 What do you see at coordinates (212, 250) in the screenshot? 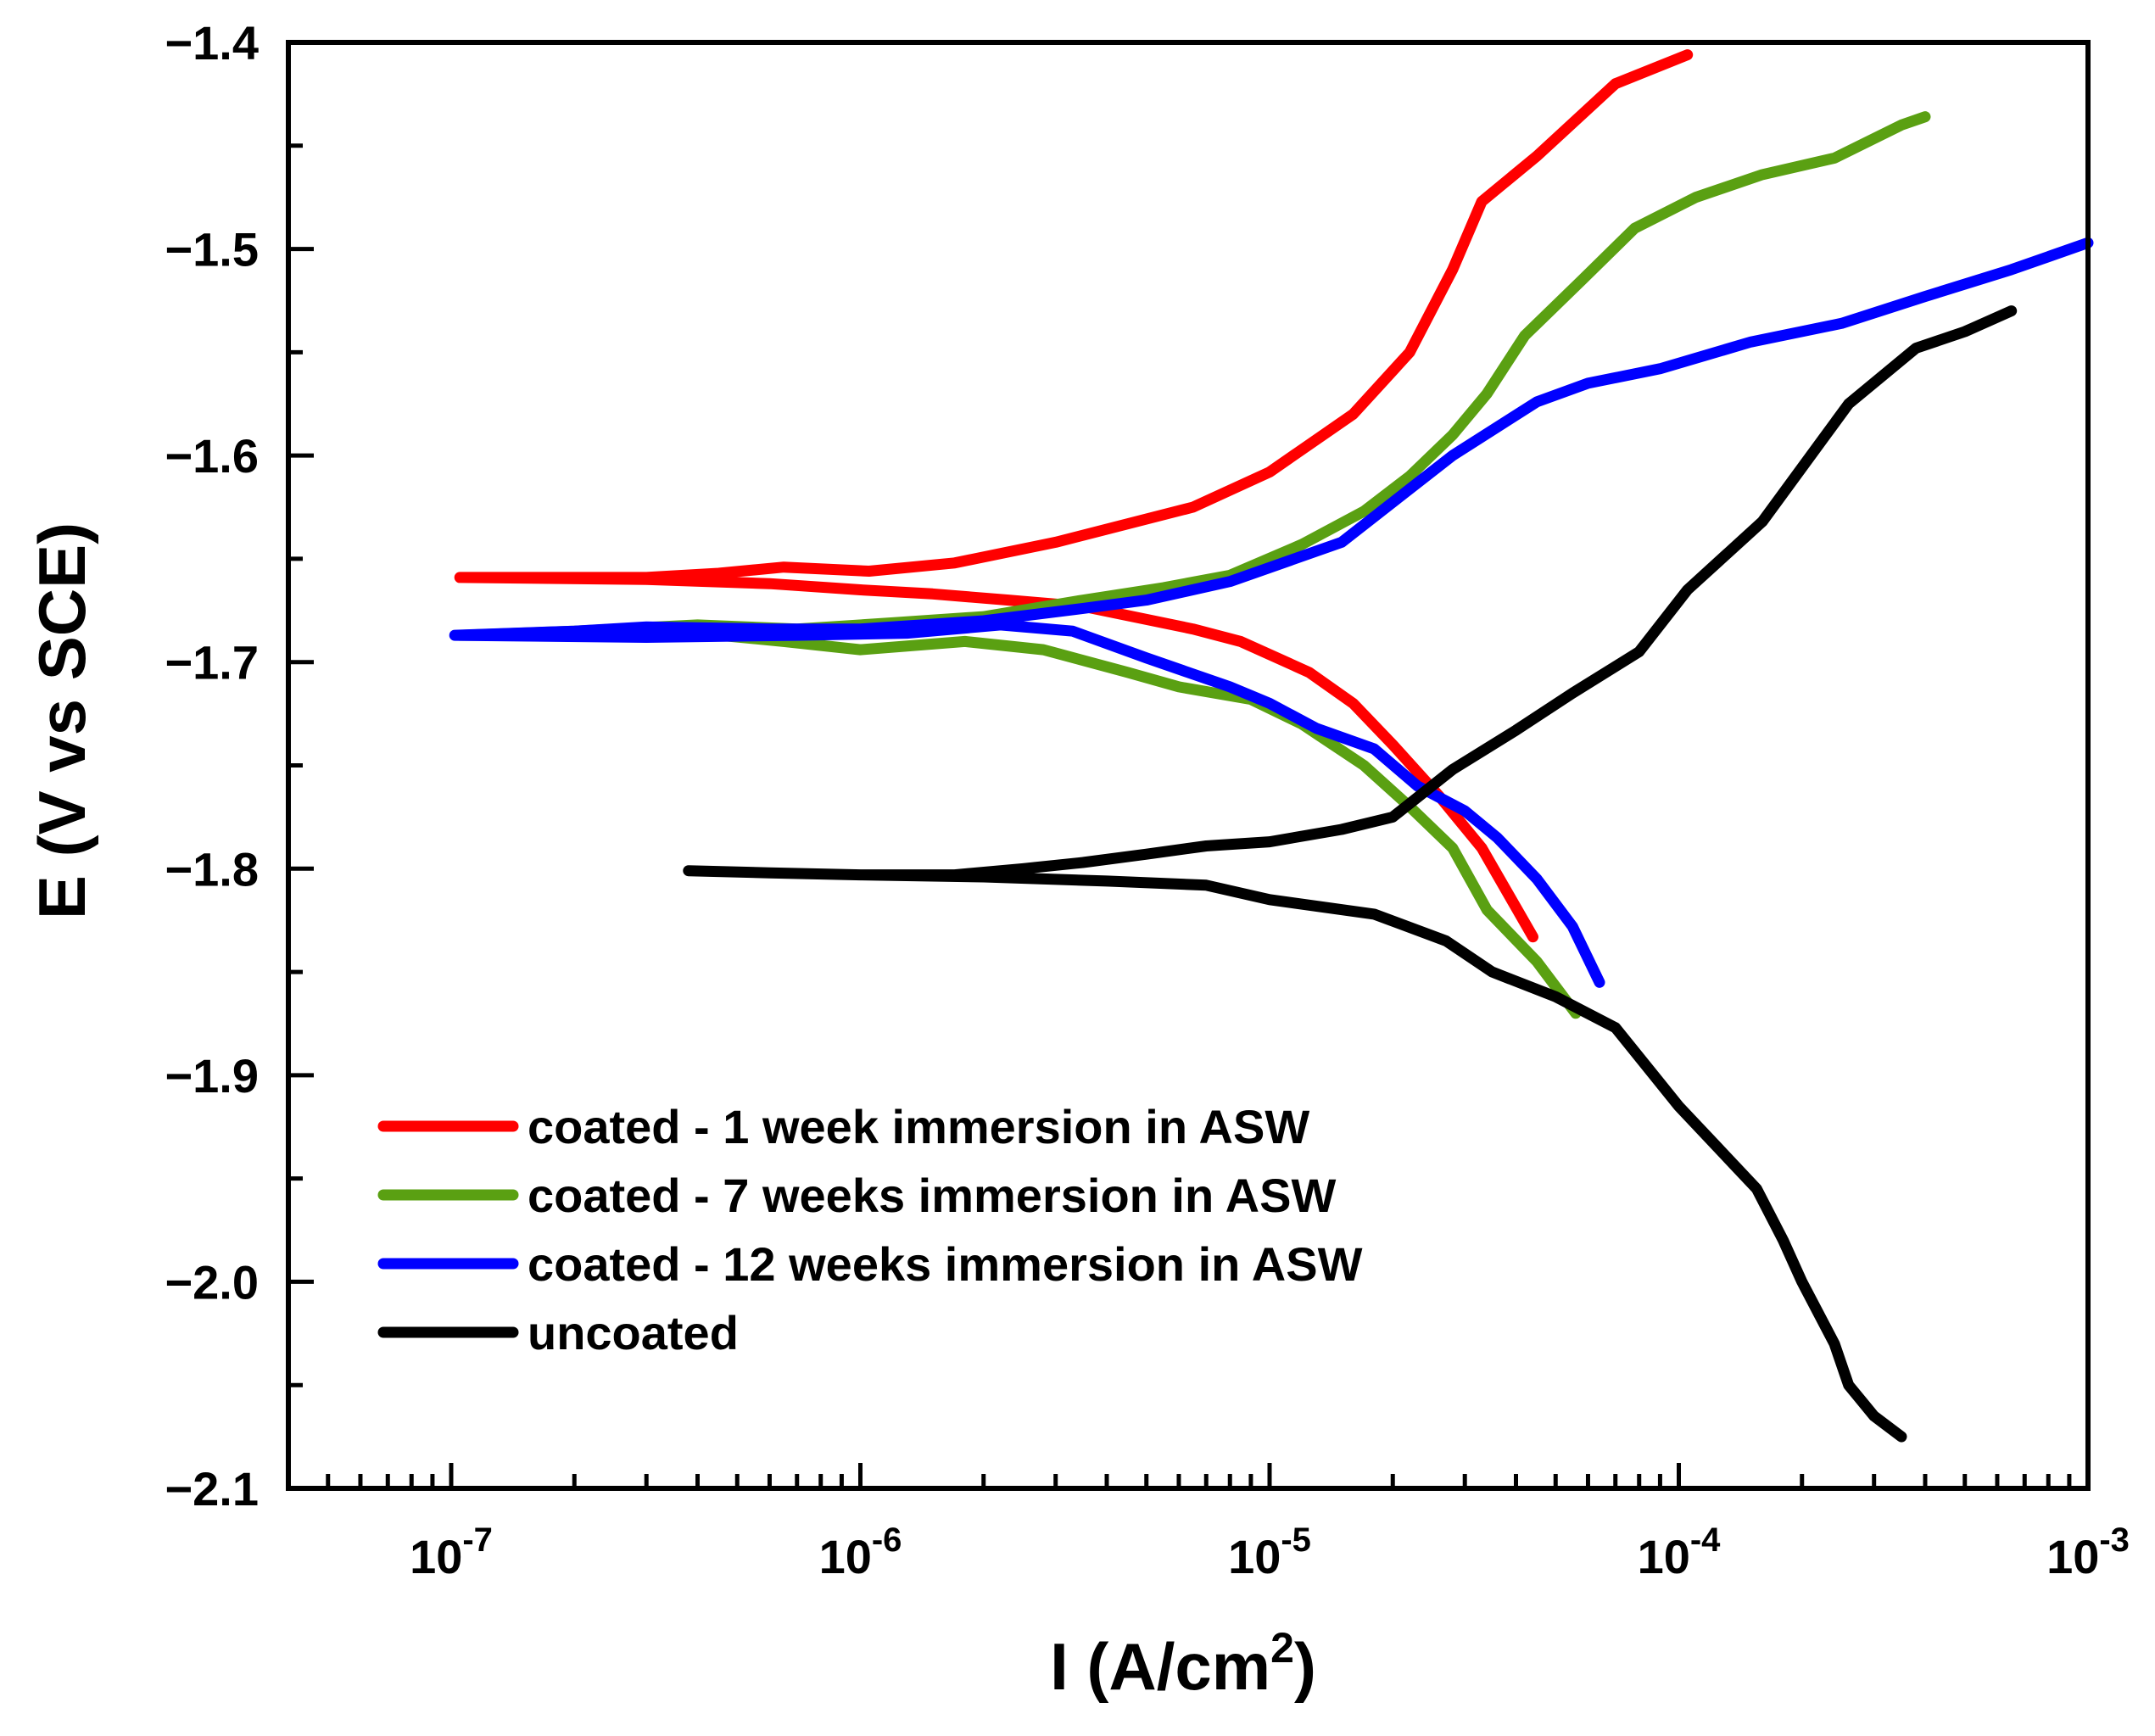
I see `y-tick-label: −1.5` at bounding box center [212, 250].